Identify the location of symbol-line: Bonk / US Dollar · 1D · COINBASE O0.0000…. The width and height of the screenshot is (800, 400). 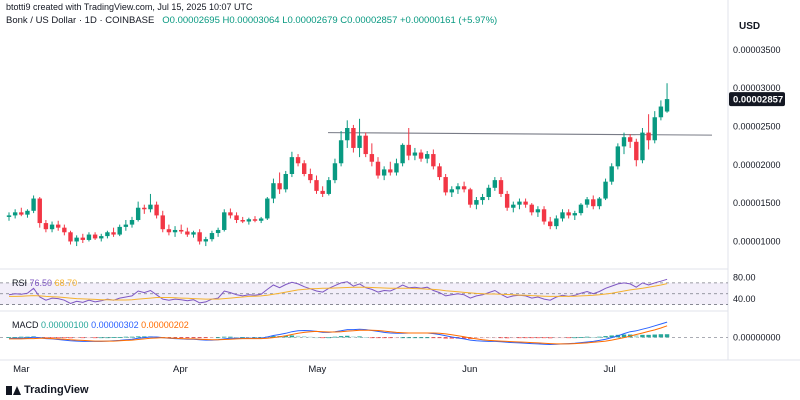
(251, 20).